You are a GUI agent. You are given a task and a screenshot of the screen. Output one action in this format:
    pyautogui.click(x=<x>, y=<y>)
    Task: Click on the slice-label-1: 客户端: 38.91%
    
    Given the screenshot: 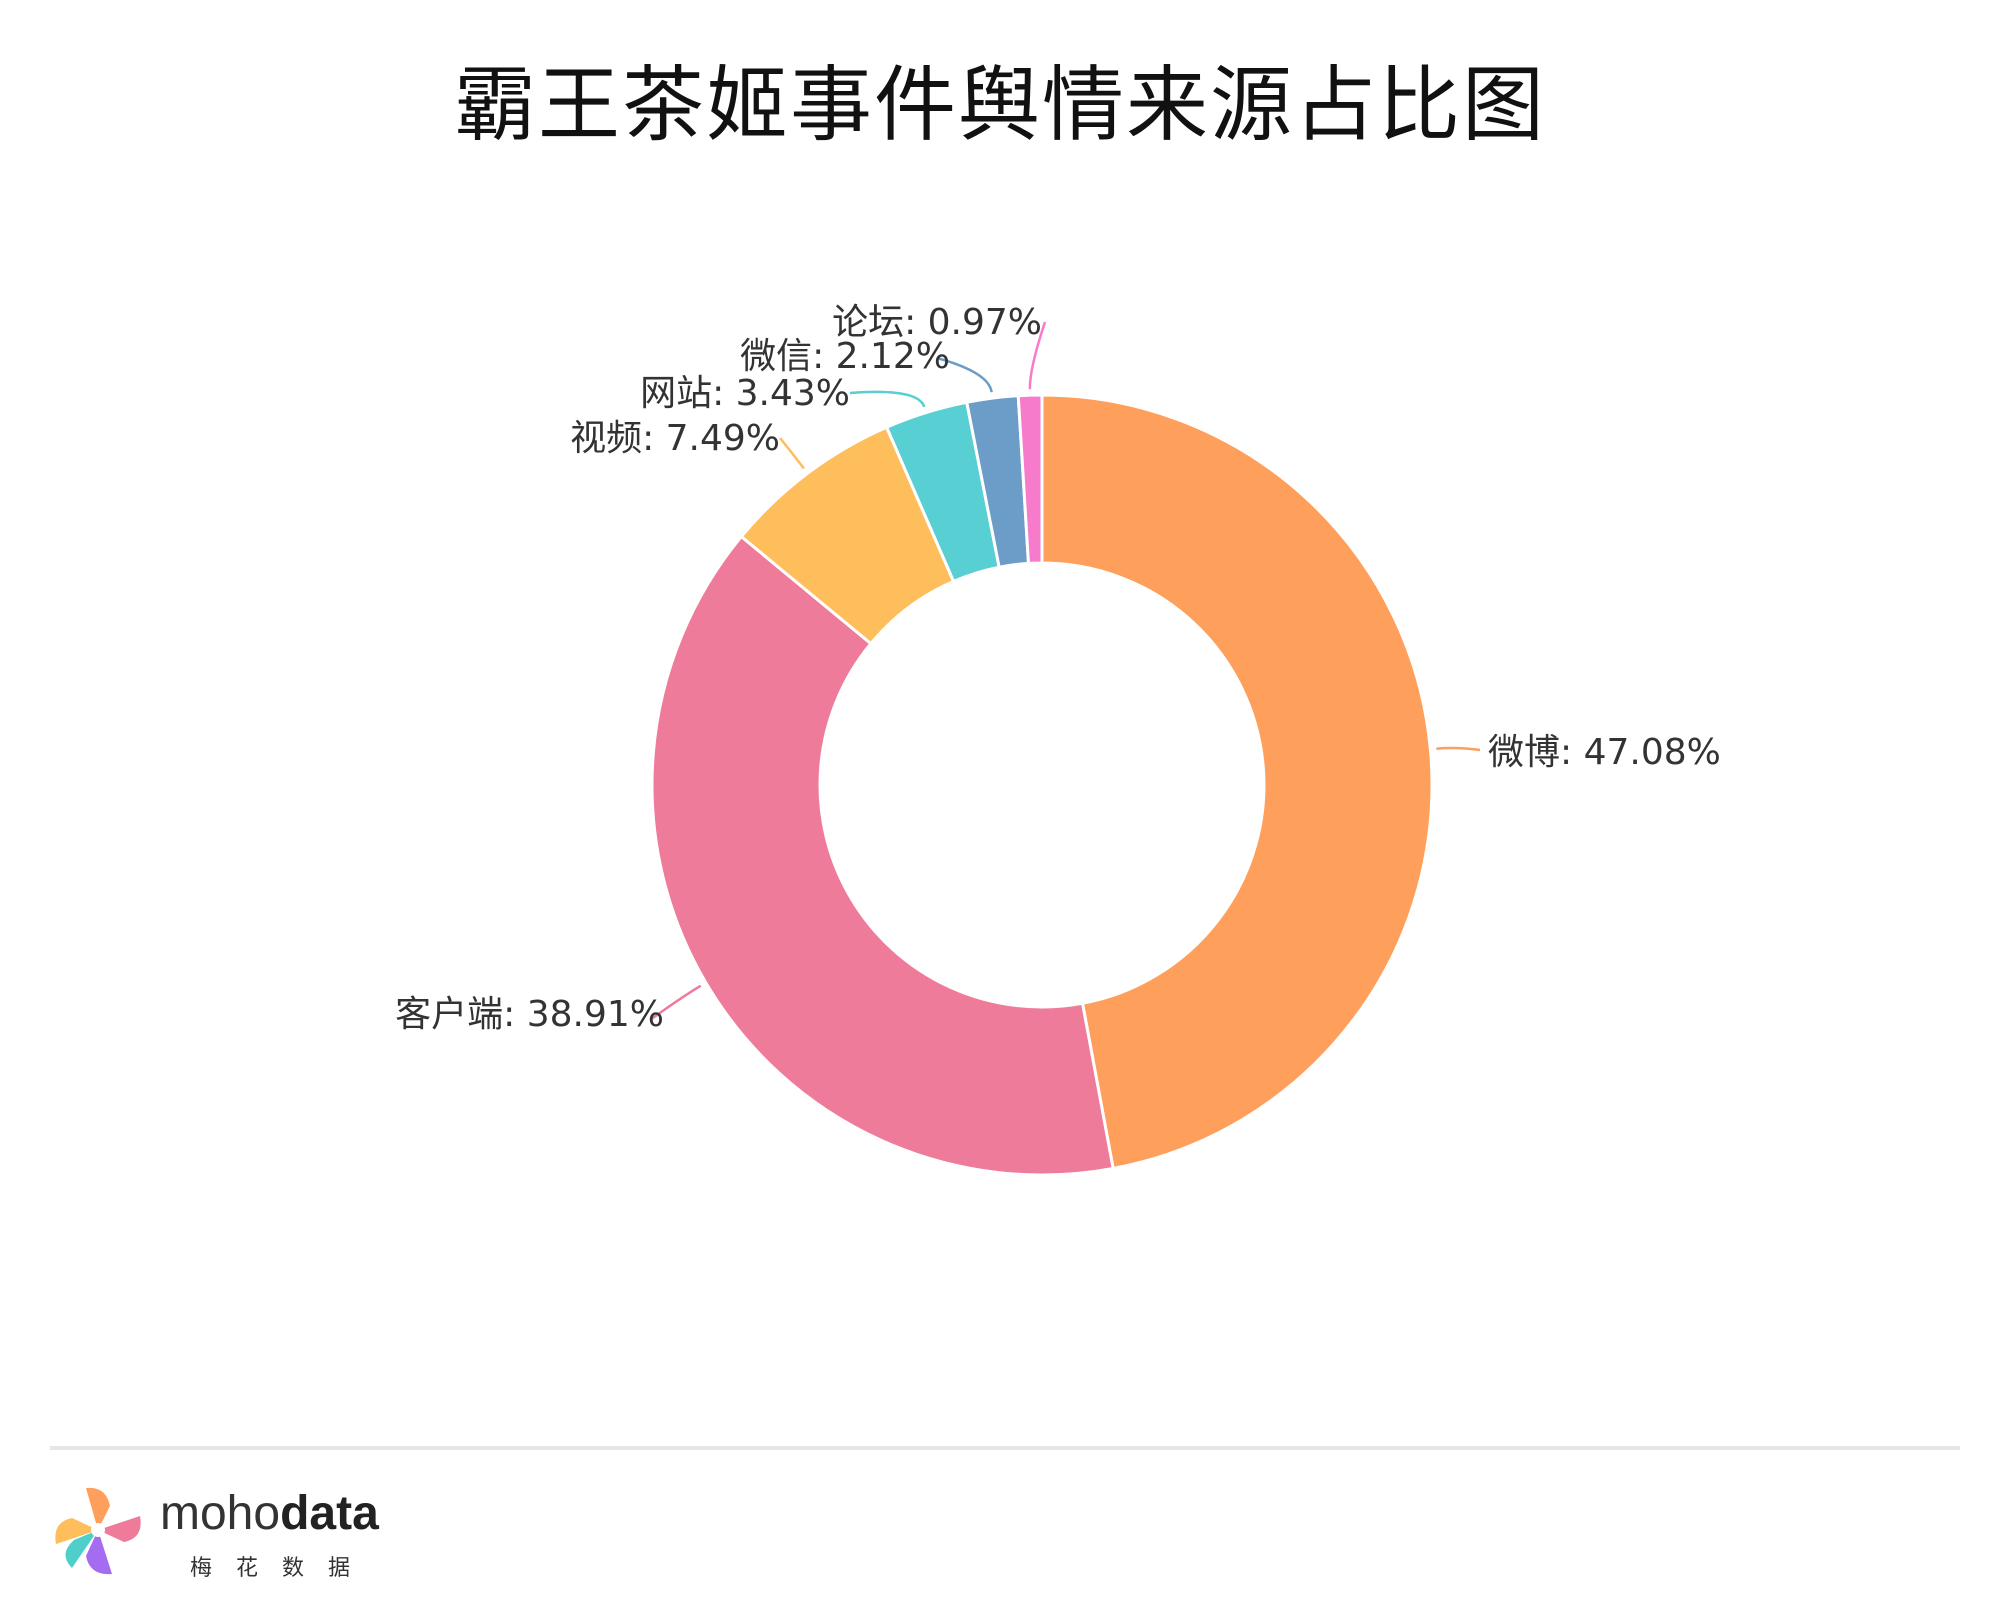 What is the action you would take?
    pyautogui.click(x=529, y=1014)
    